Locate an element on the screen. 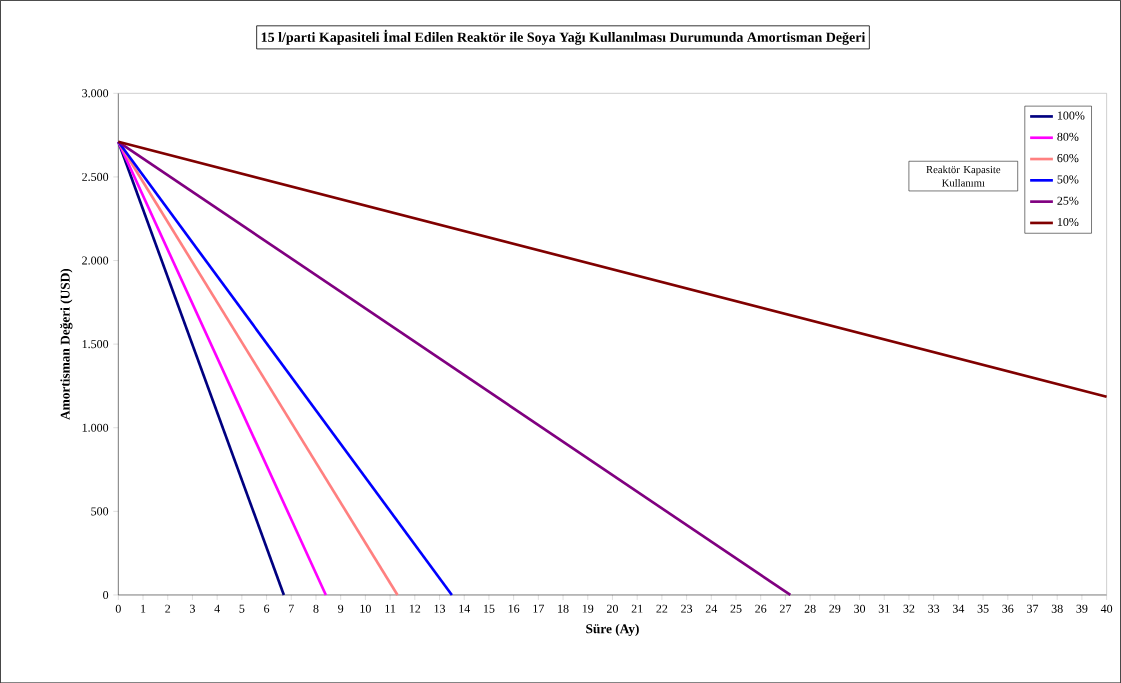 Image resolution: width=1121 pixels, height=683 pixels. x-tick-label: 25 is located at coordinates (736, 608).